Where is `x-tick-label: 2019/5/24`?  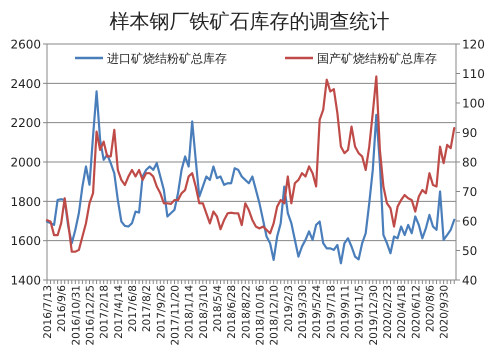
x-tick-label: 2019/5/24 is located at coordinates (317, 311).